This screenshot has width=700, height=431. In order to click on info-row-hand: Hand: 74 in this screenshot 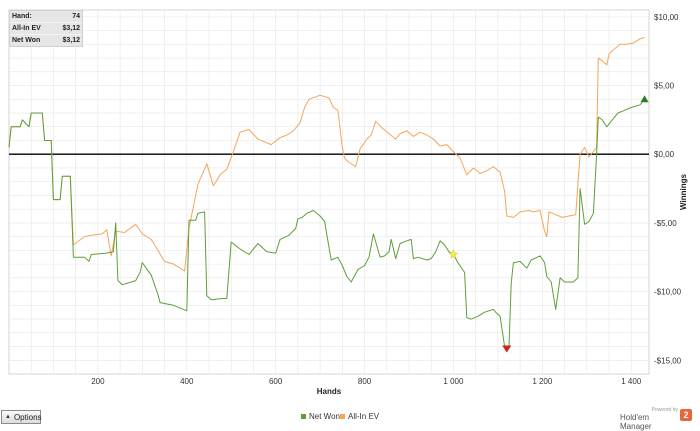, I will do `click(46, 17)`.